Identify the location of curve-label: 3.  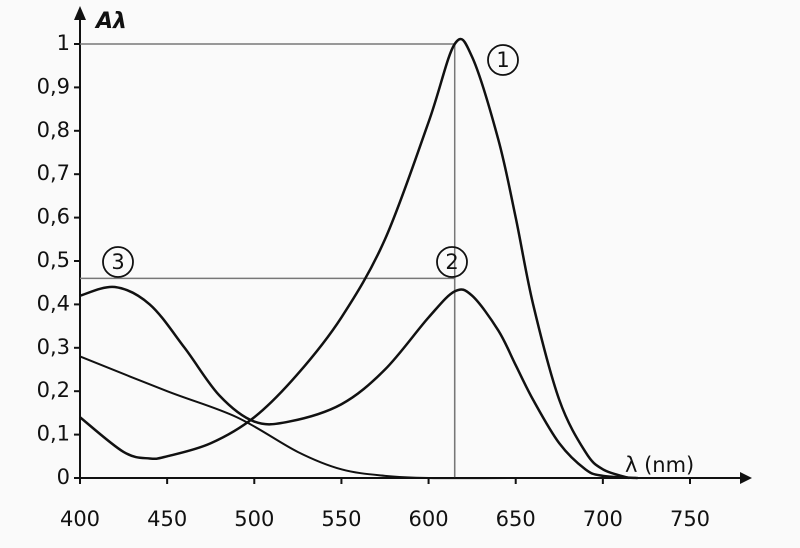
(117, 262).